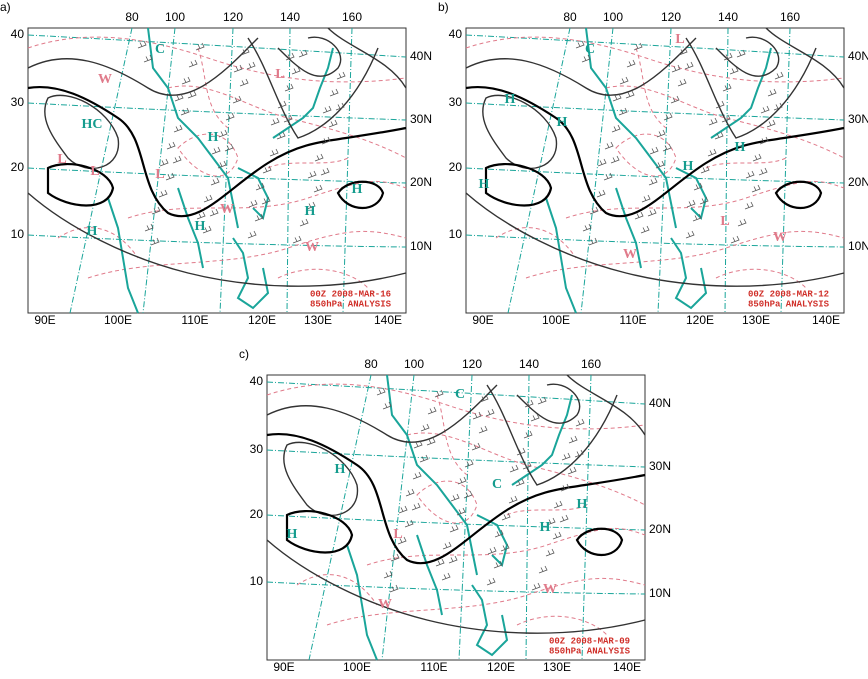 This screenshot has width=868, height=679. Describe the element at coordinates (92, 124) in the screenshot. I see `pressure-symbol: HC` at that location.